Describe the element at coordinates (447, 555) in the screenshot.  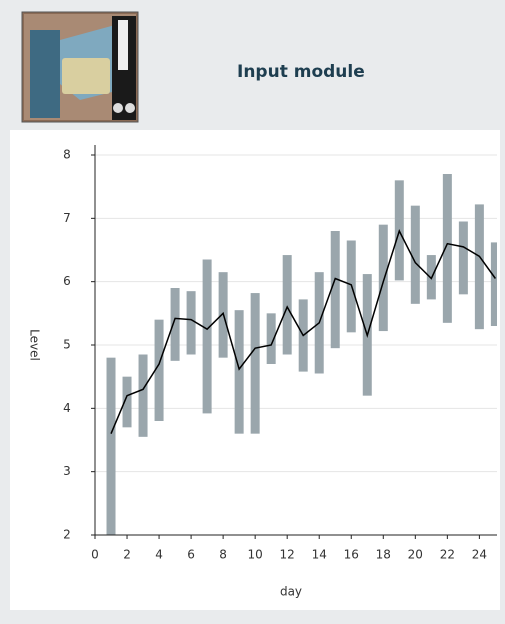
I see `x-tick-label: 22` at that location.